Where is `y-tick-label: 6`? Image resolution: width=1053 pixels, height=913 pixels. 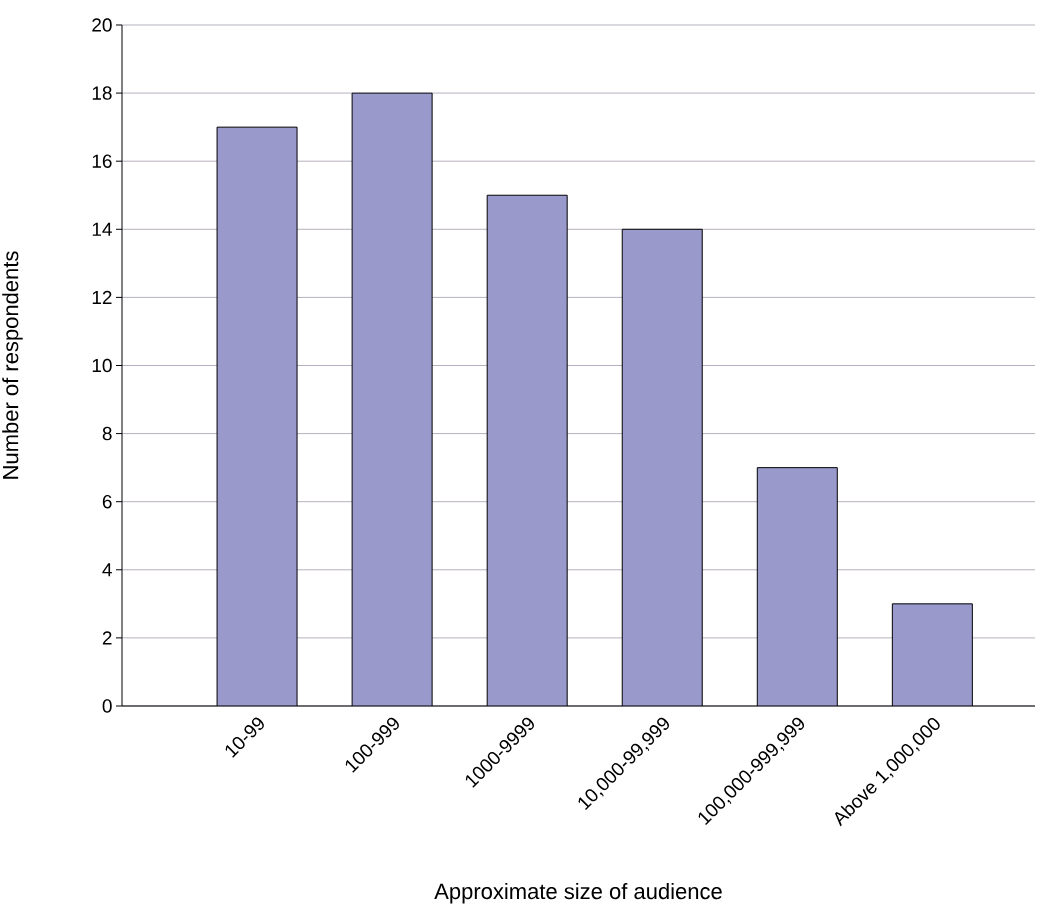
y-tick-label: 6 is located at coordinates (107, 501).